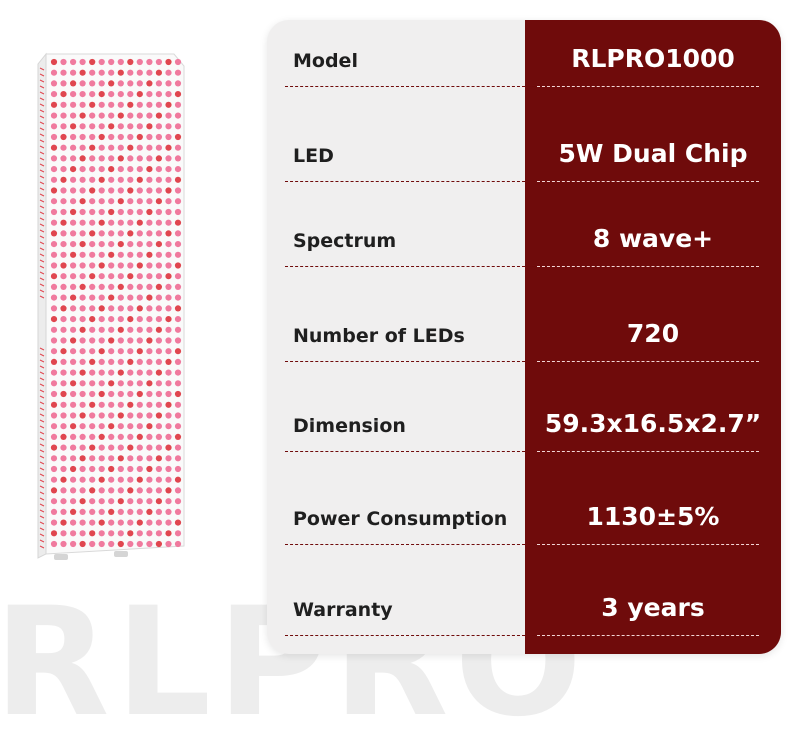  What do you see at coordinates (524, 526) in the screenshot?
I see `spec-row-power-consumption: Power Consumption 1130±5%` at bounding box center [524, 526].